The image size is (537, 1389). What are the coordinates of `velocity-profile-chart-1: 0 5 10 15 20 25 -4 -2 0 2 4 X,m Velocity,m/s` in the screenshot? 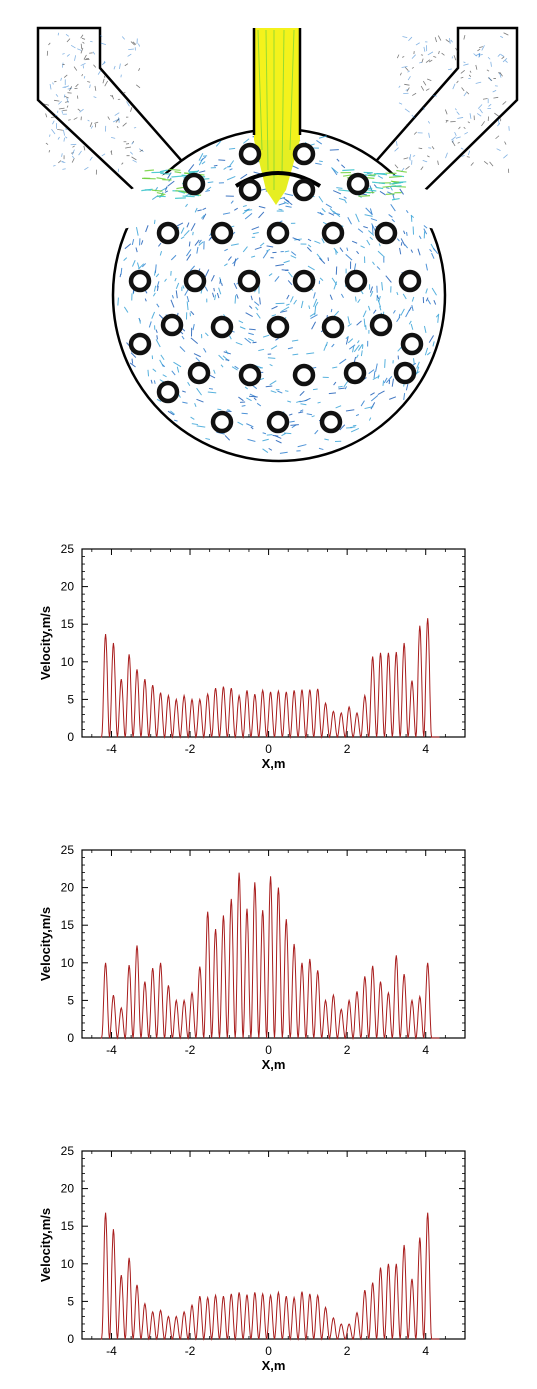 It's located at (252, 656).